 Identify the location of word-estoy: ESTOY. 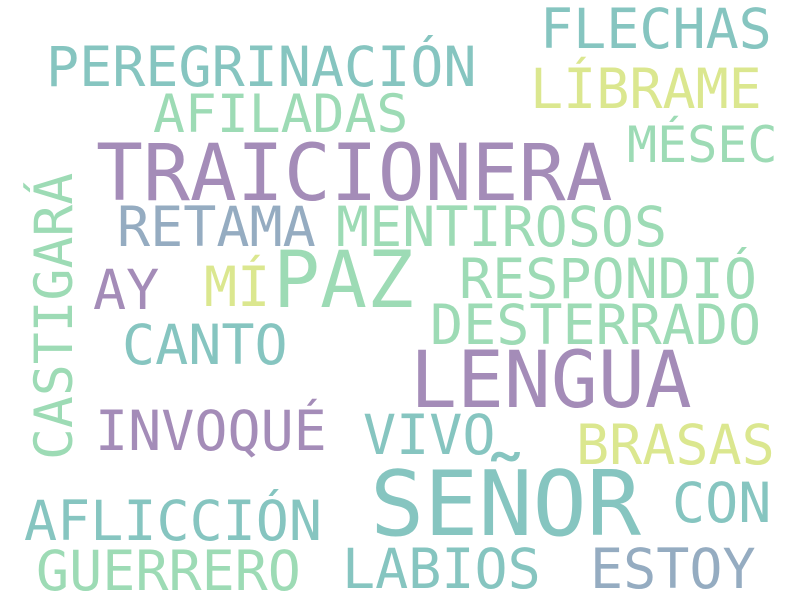
(673, 568).